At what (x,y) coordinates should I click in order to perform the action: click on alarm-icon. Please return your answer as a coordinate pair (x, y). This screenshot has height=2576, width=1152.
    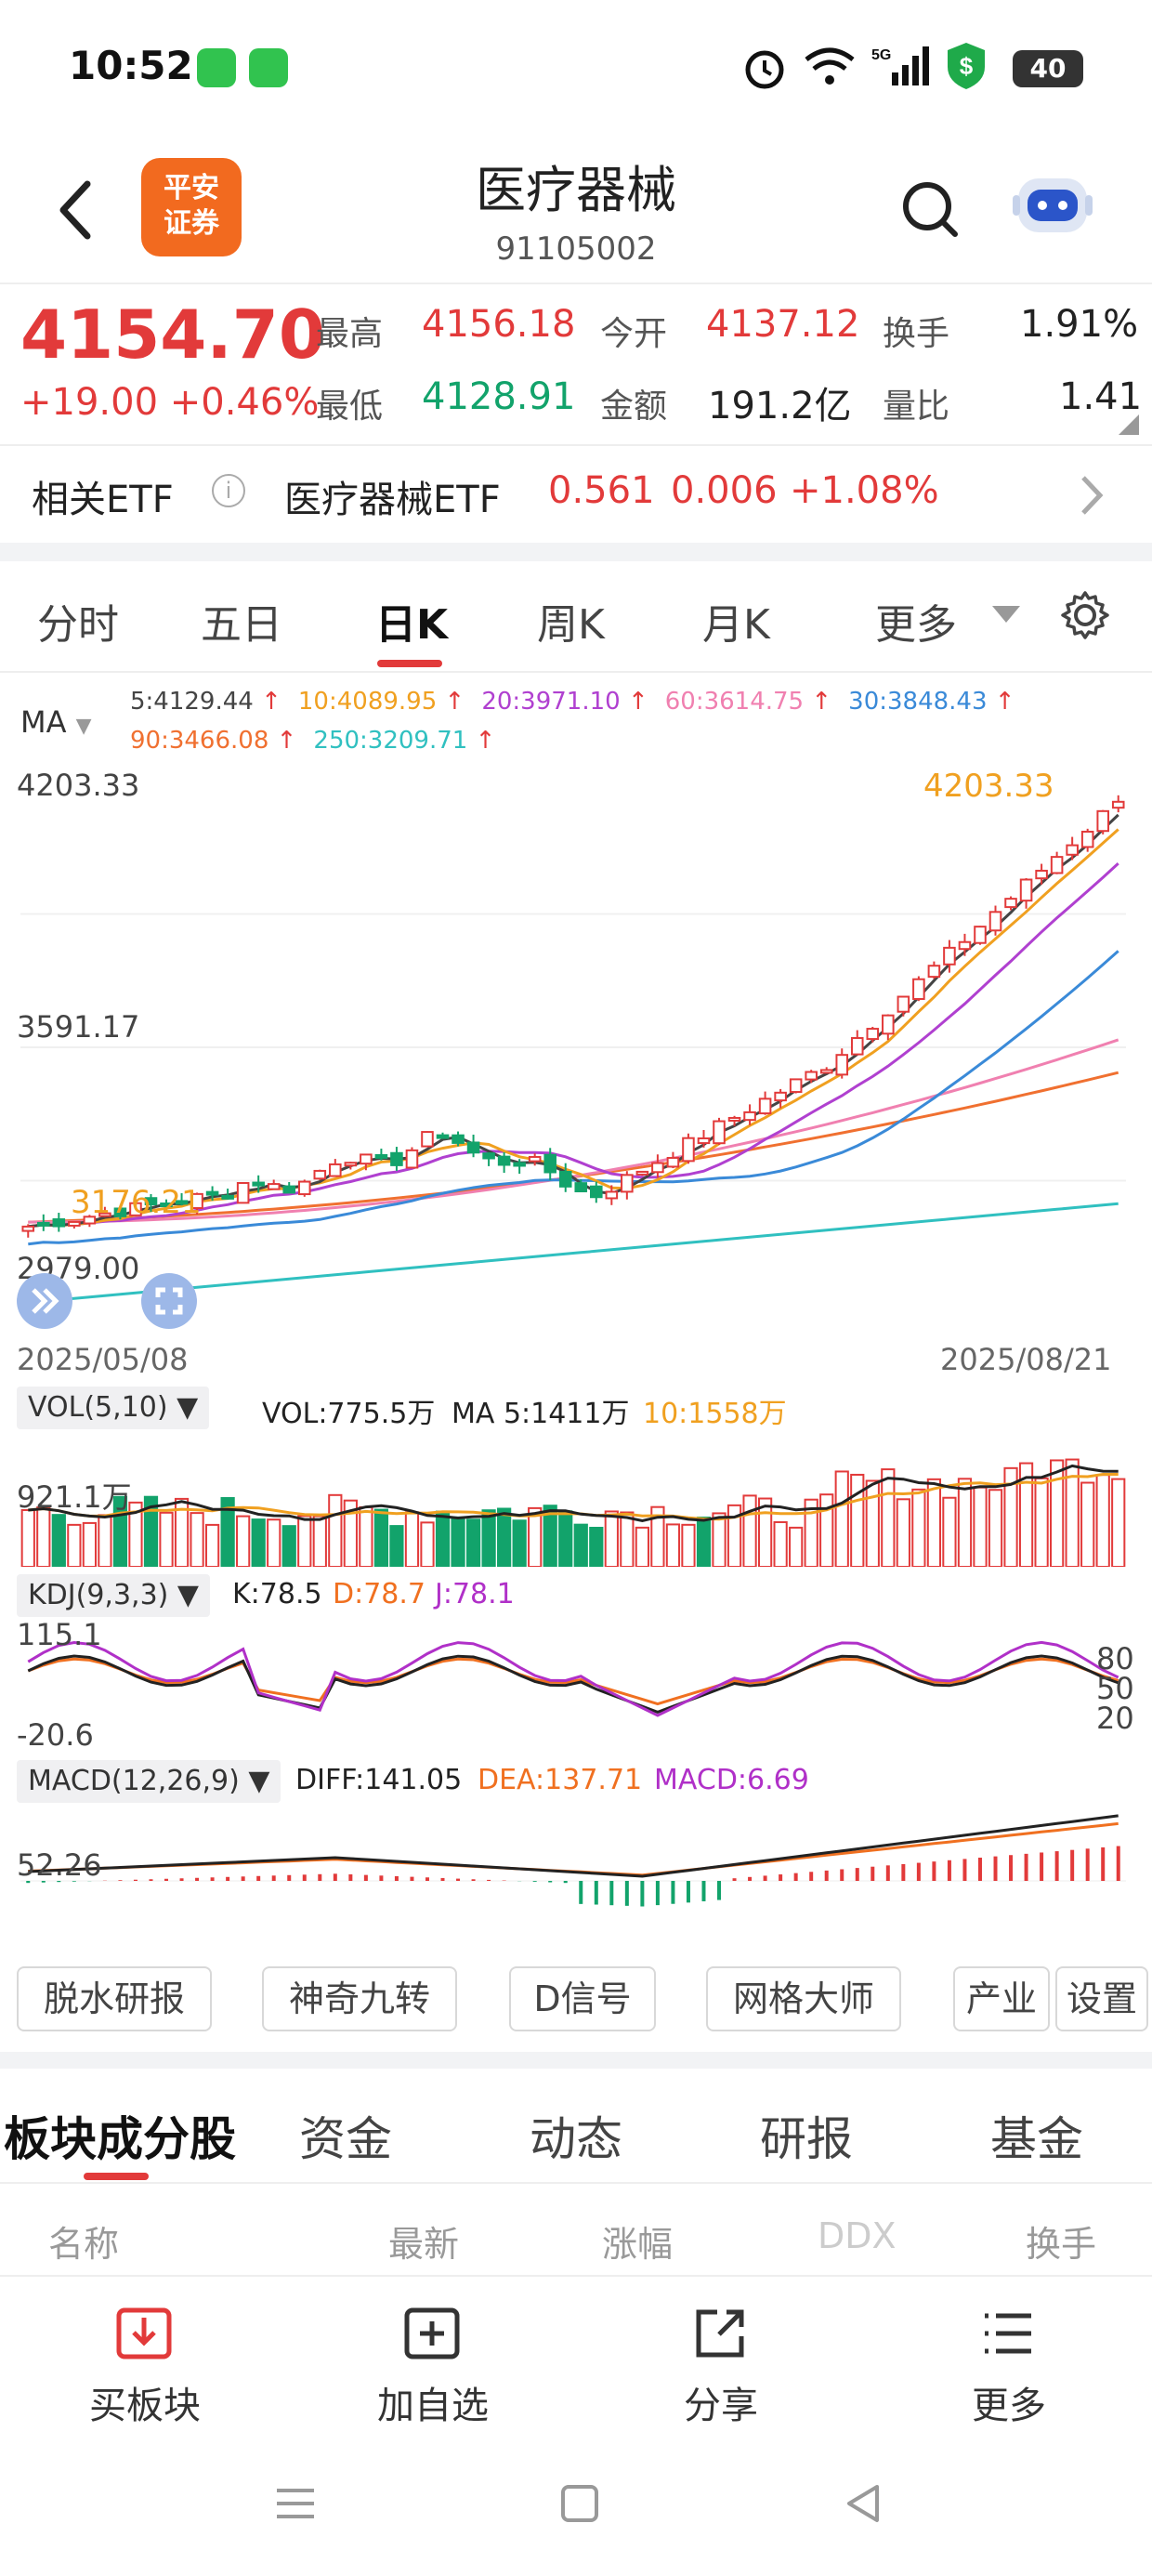
    Looking at the image, I should click on (764, 69).